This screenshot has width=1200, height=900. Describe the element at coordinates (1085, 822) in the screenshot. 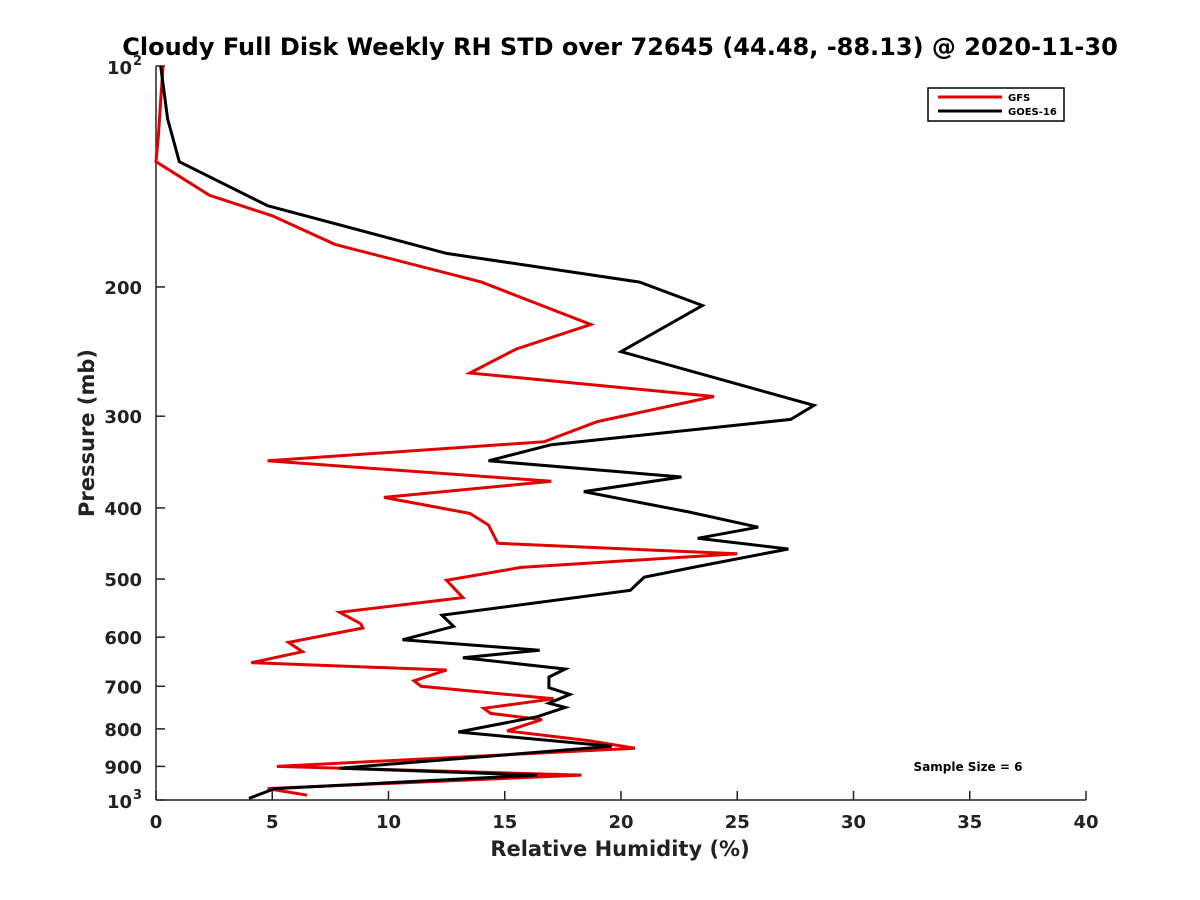

I see `x-tick-label: 40` at that location.